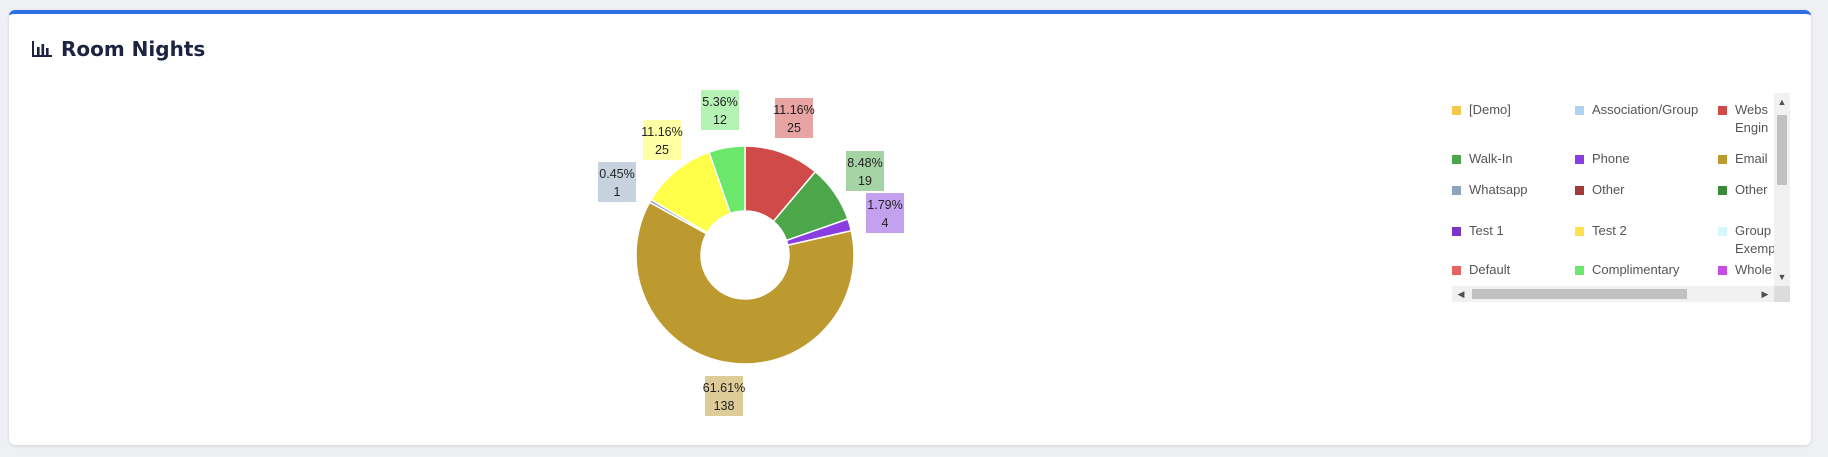 Image resolution: width=1828 pixels, height=457 pixels. Describe the element at coordinates (864, 163) in the screenshot. I see `data-label-percent: 8.48%` at that location.